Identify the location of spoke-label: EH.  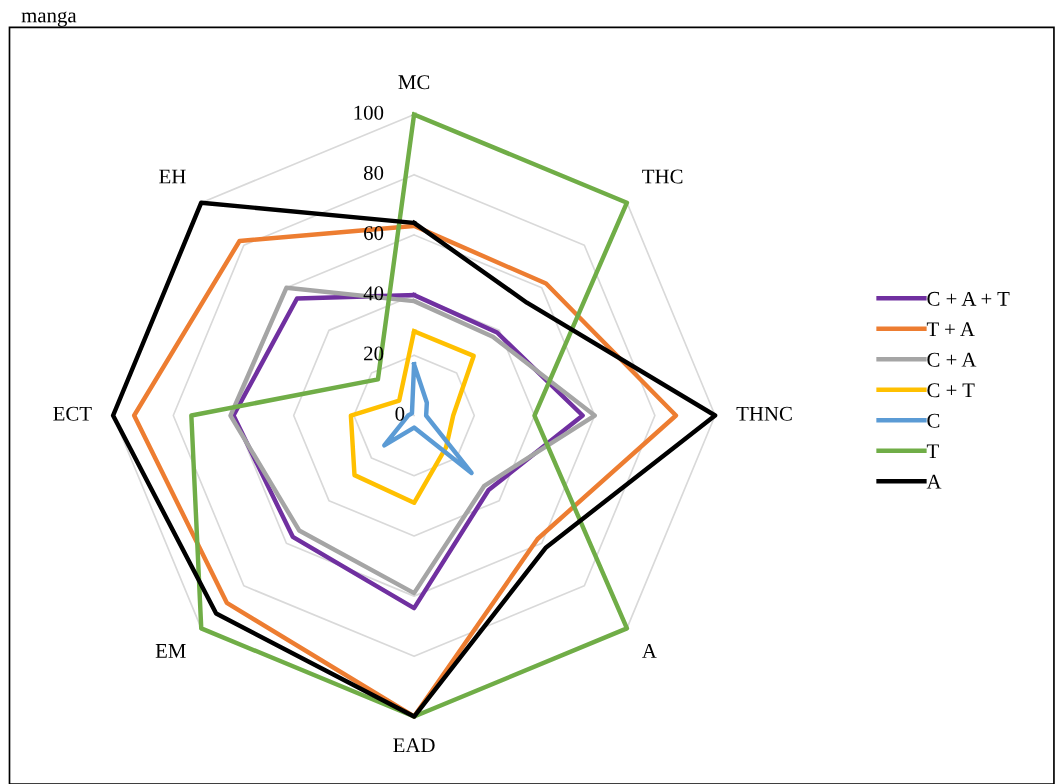
(172, 176).